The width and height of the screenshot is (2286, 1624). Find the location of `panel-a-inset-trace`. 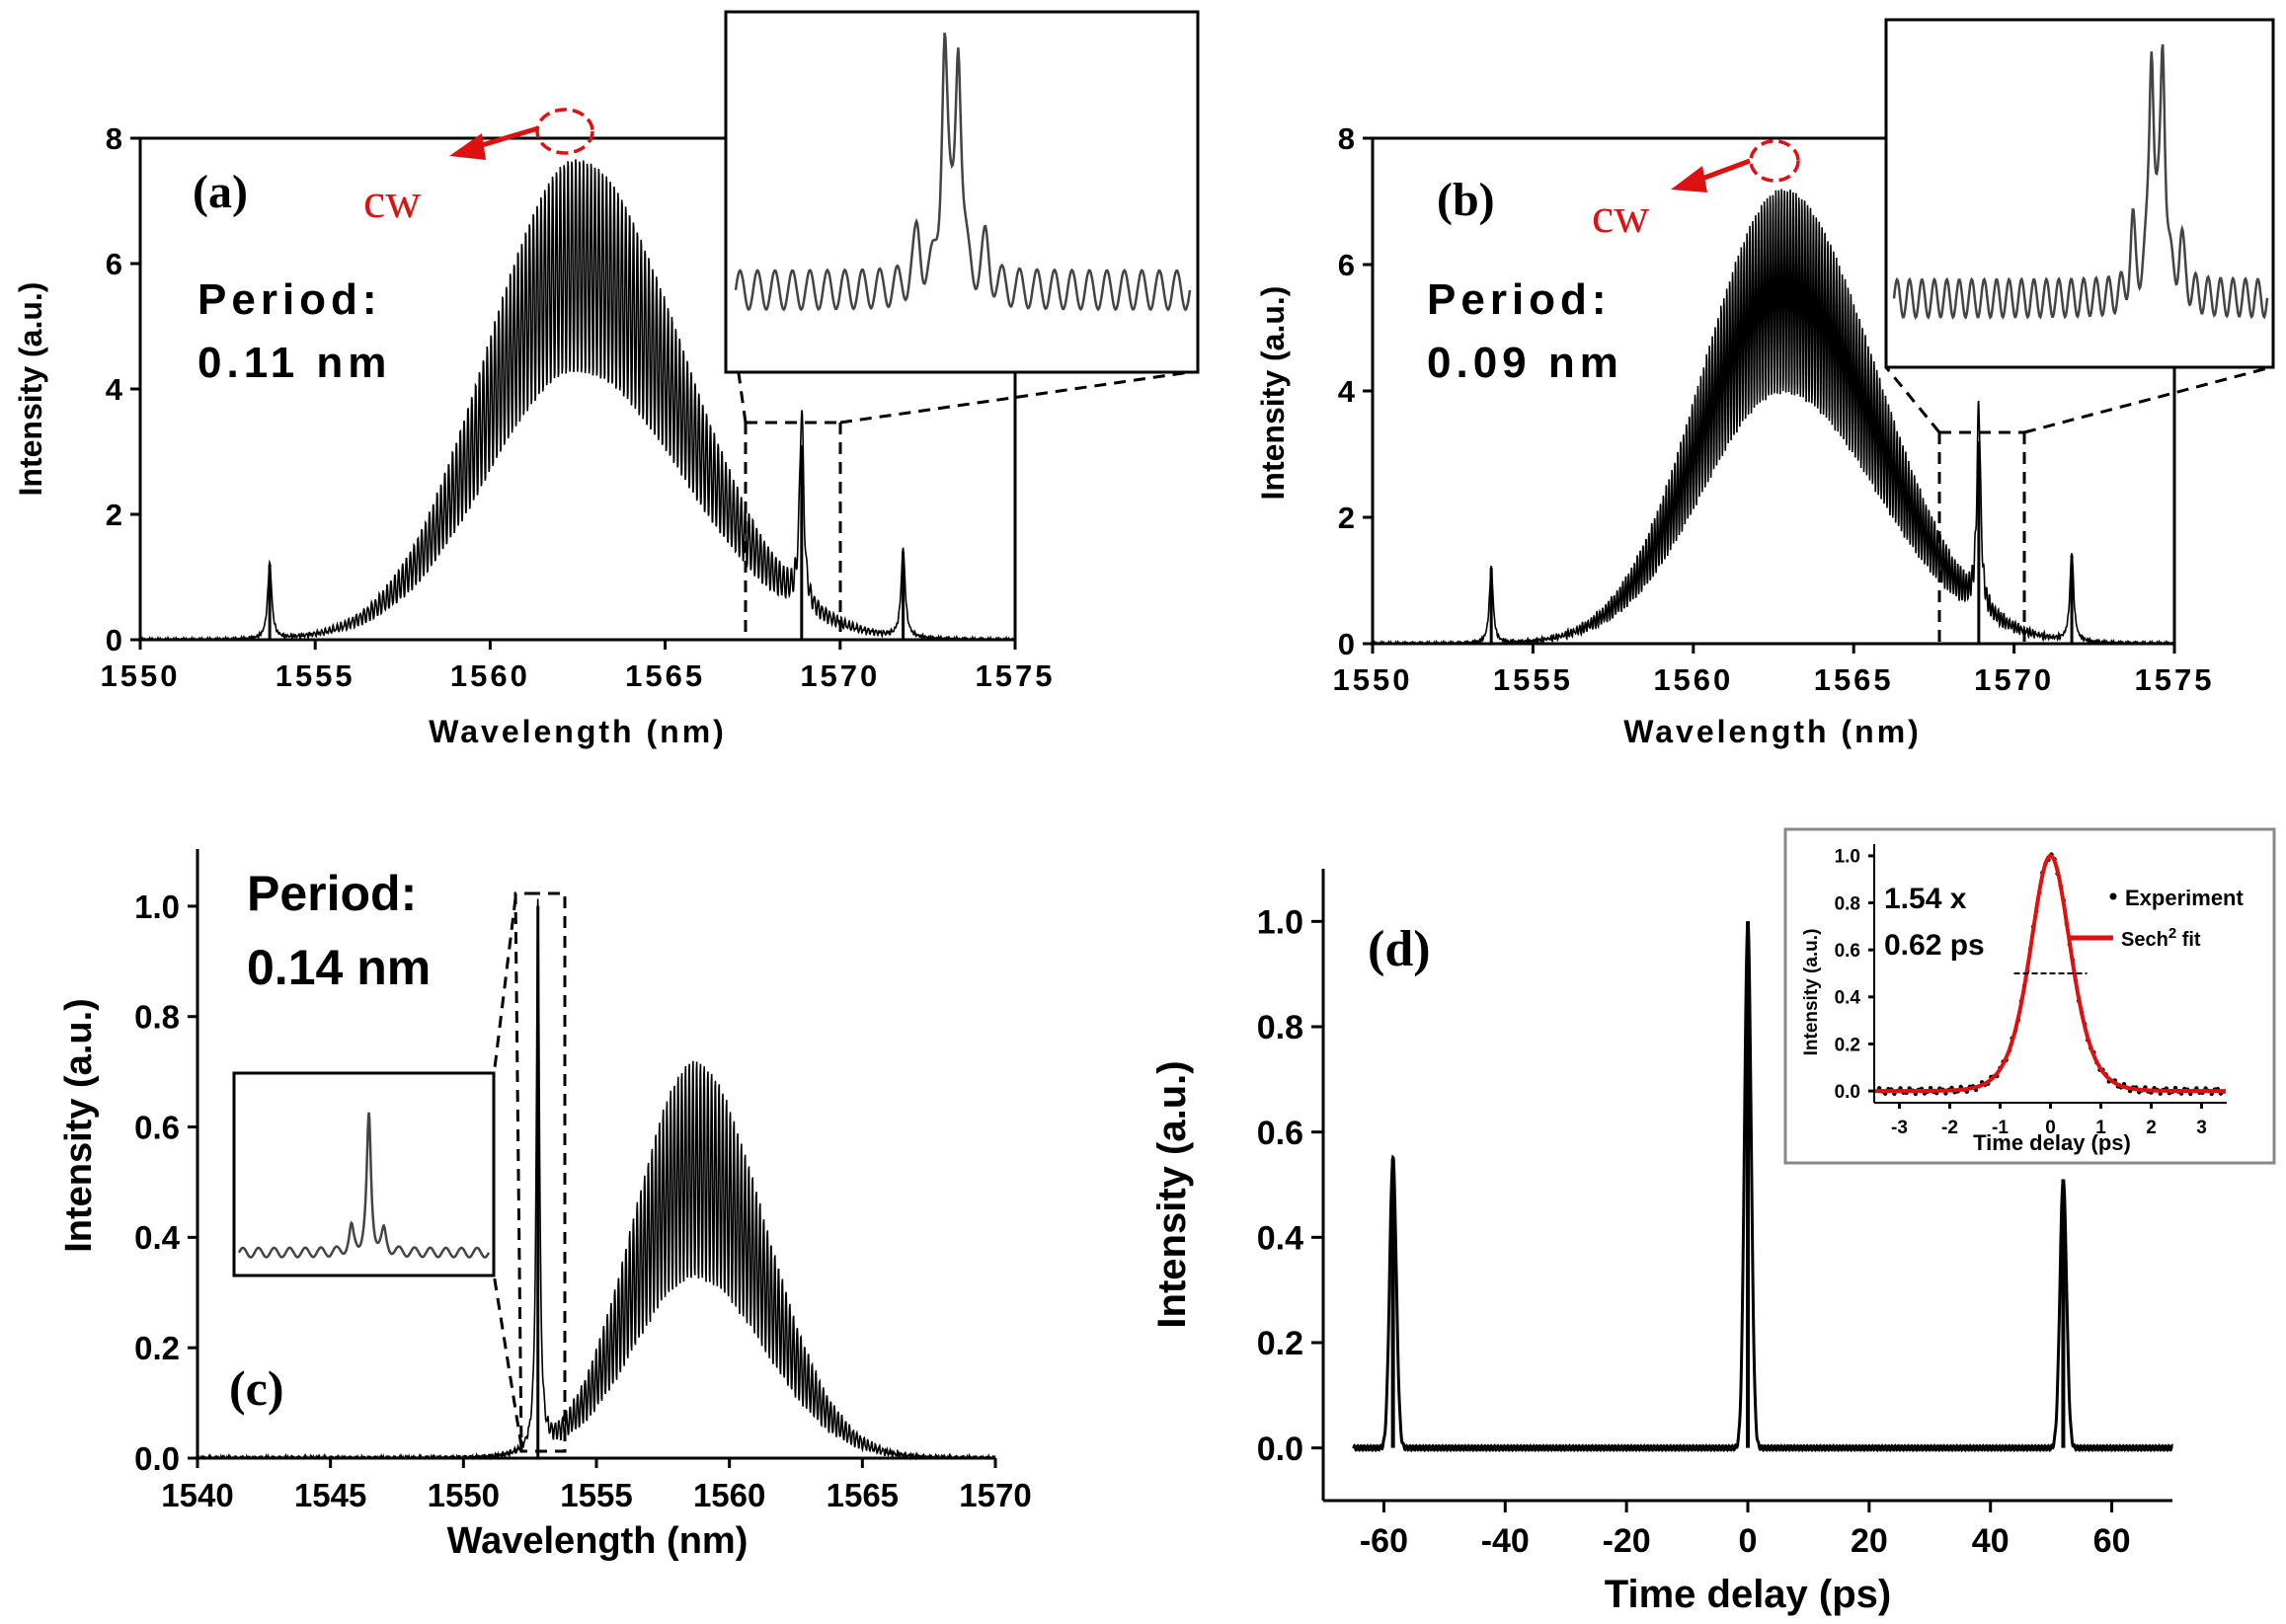

panel-a-inset-trace is located at coordinates (963, 172).